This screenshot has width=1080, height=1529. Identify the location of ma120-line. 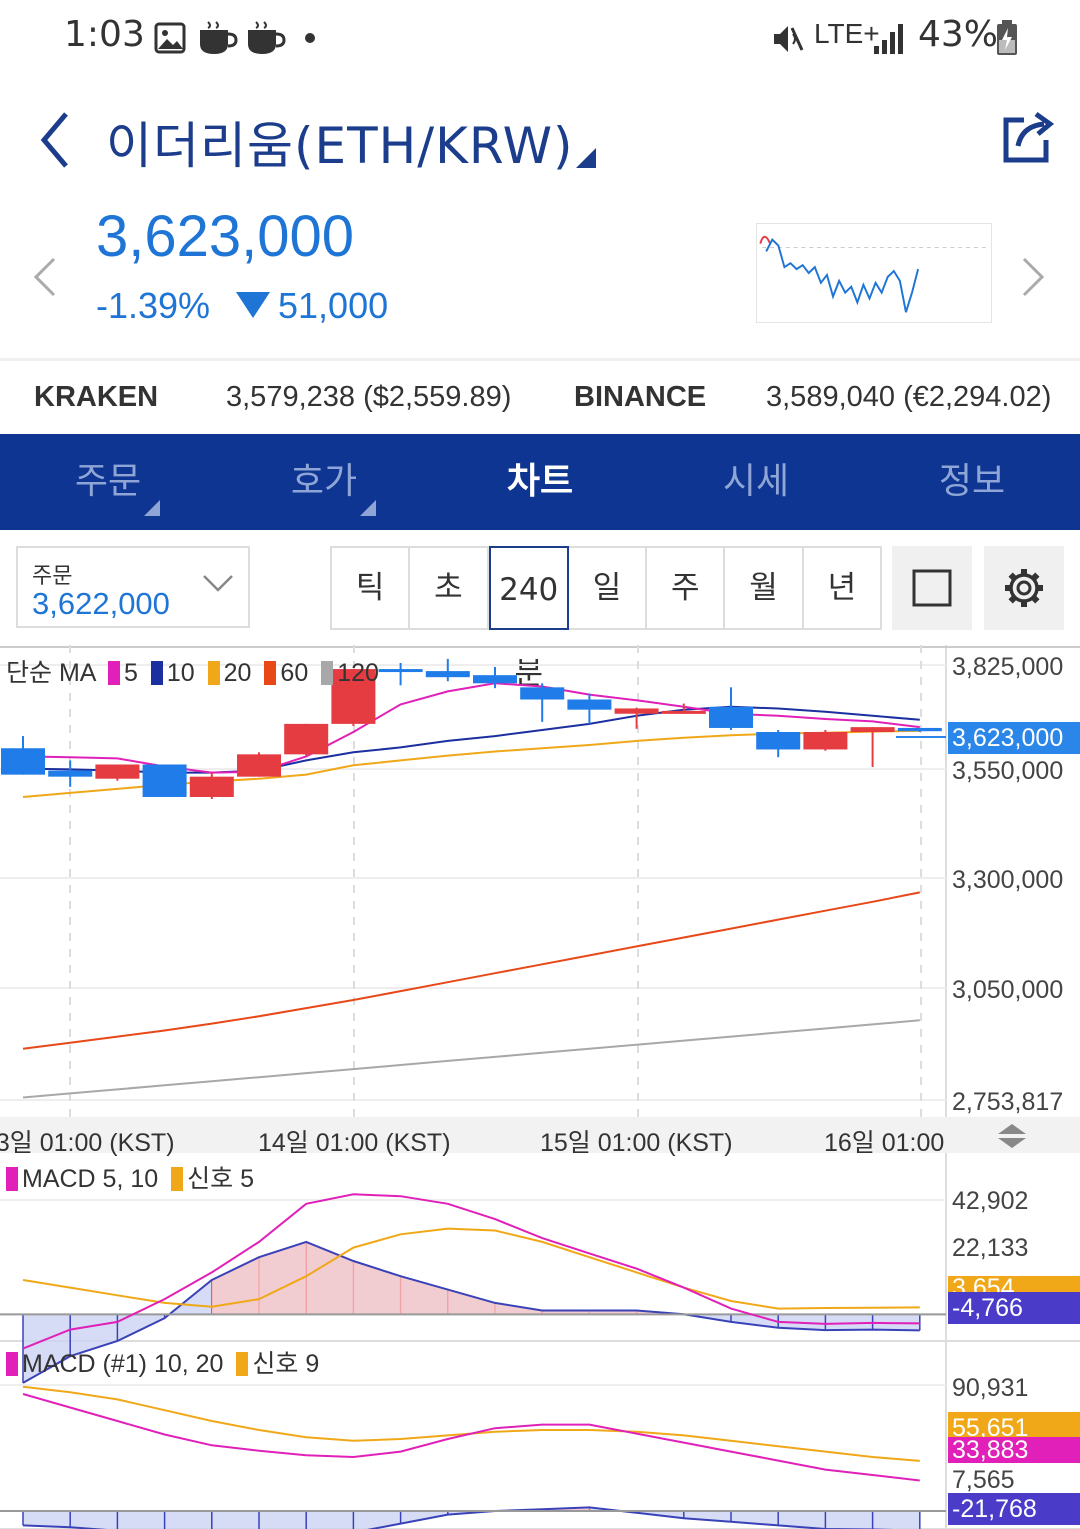
(471, 1059).